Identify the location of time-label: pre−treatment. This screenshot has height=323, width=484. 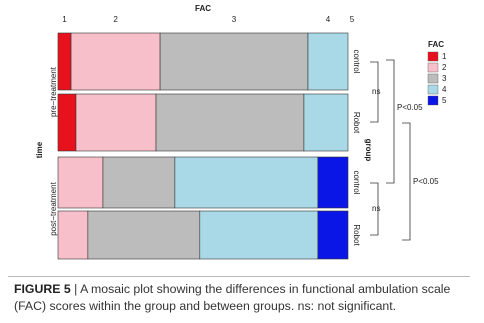
(53, 91).